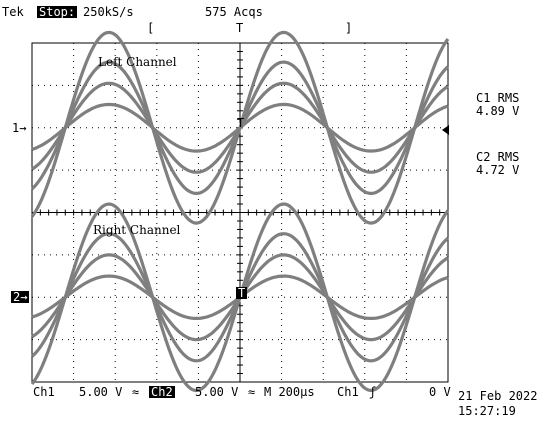 This screenshot has width=550, height=432. What do you see at coordinates (348, 392) in the screenshot?
I see `trigger-source: Ch1` at bounding box center [348, 392].